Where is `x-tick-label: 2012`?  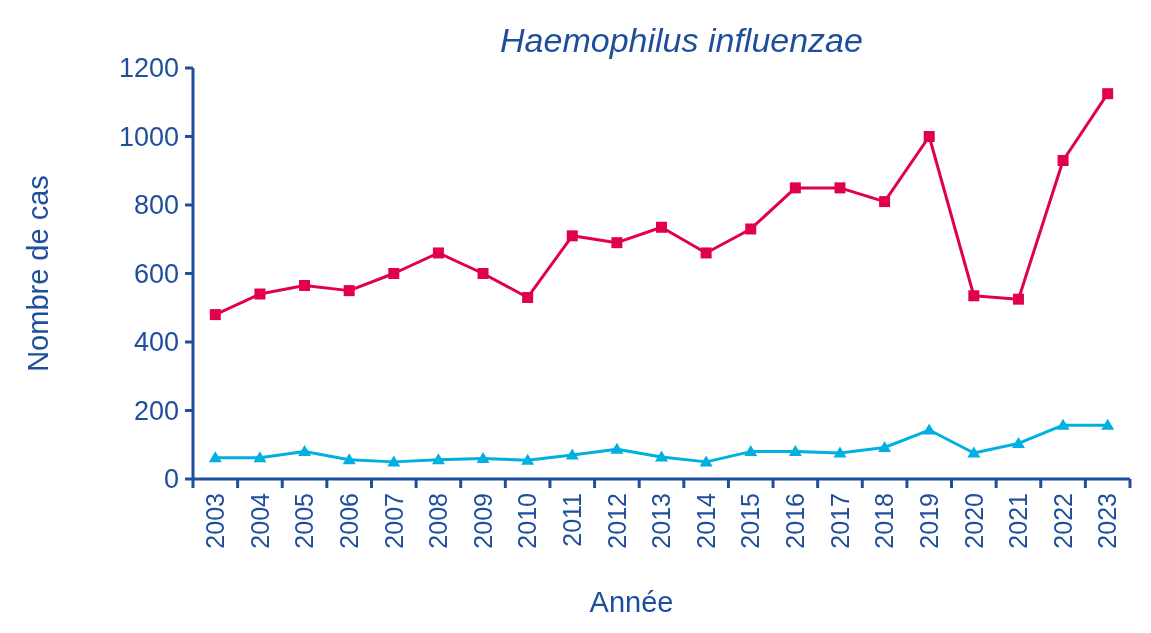 x-tick-label: 2012 is located at coordinates (616, 521).